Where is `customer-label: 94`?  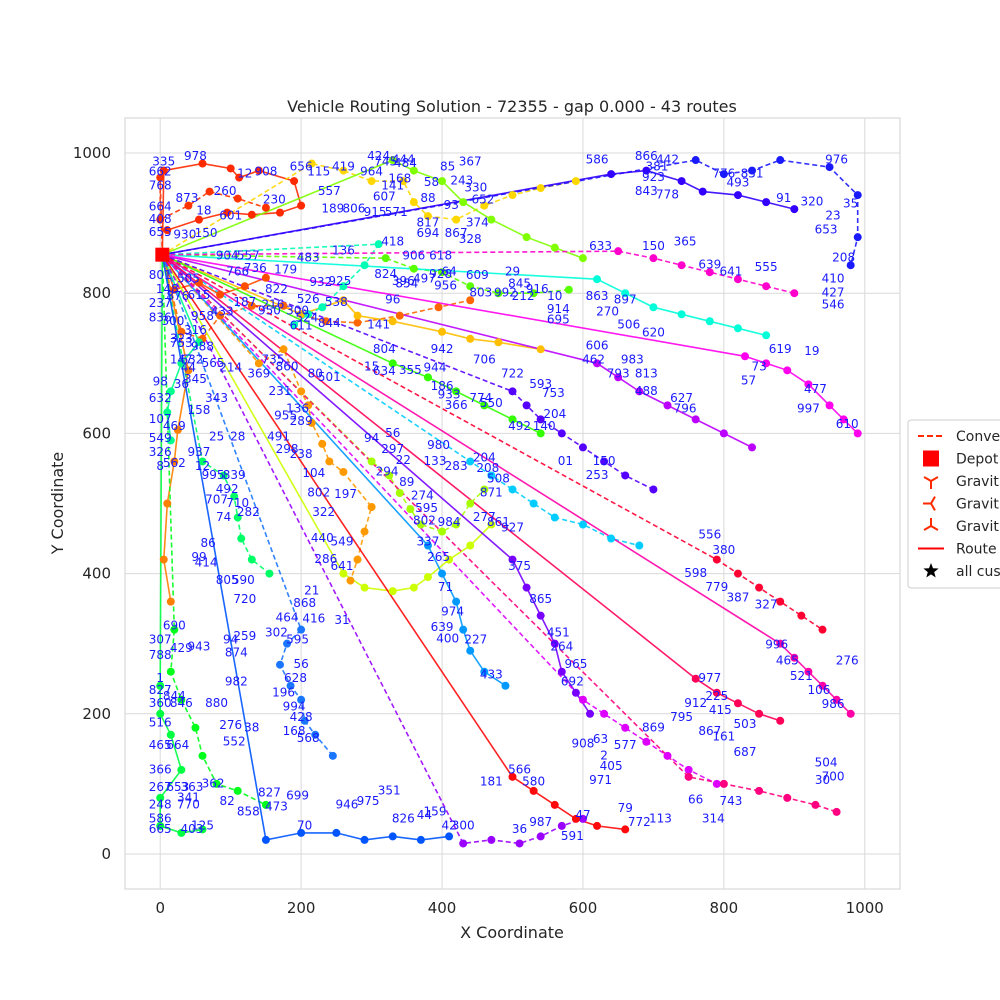 customer-label: 94 is located at coordinates (371, 438).